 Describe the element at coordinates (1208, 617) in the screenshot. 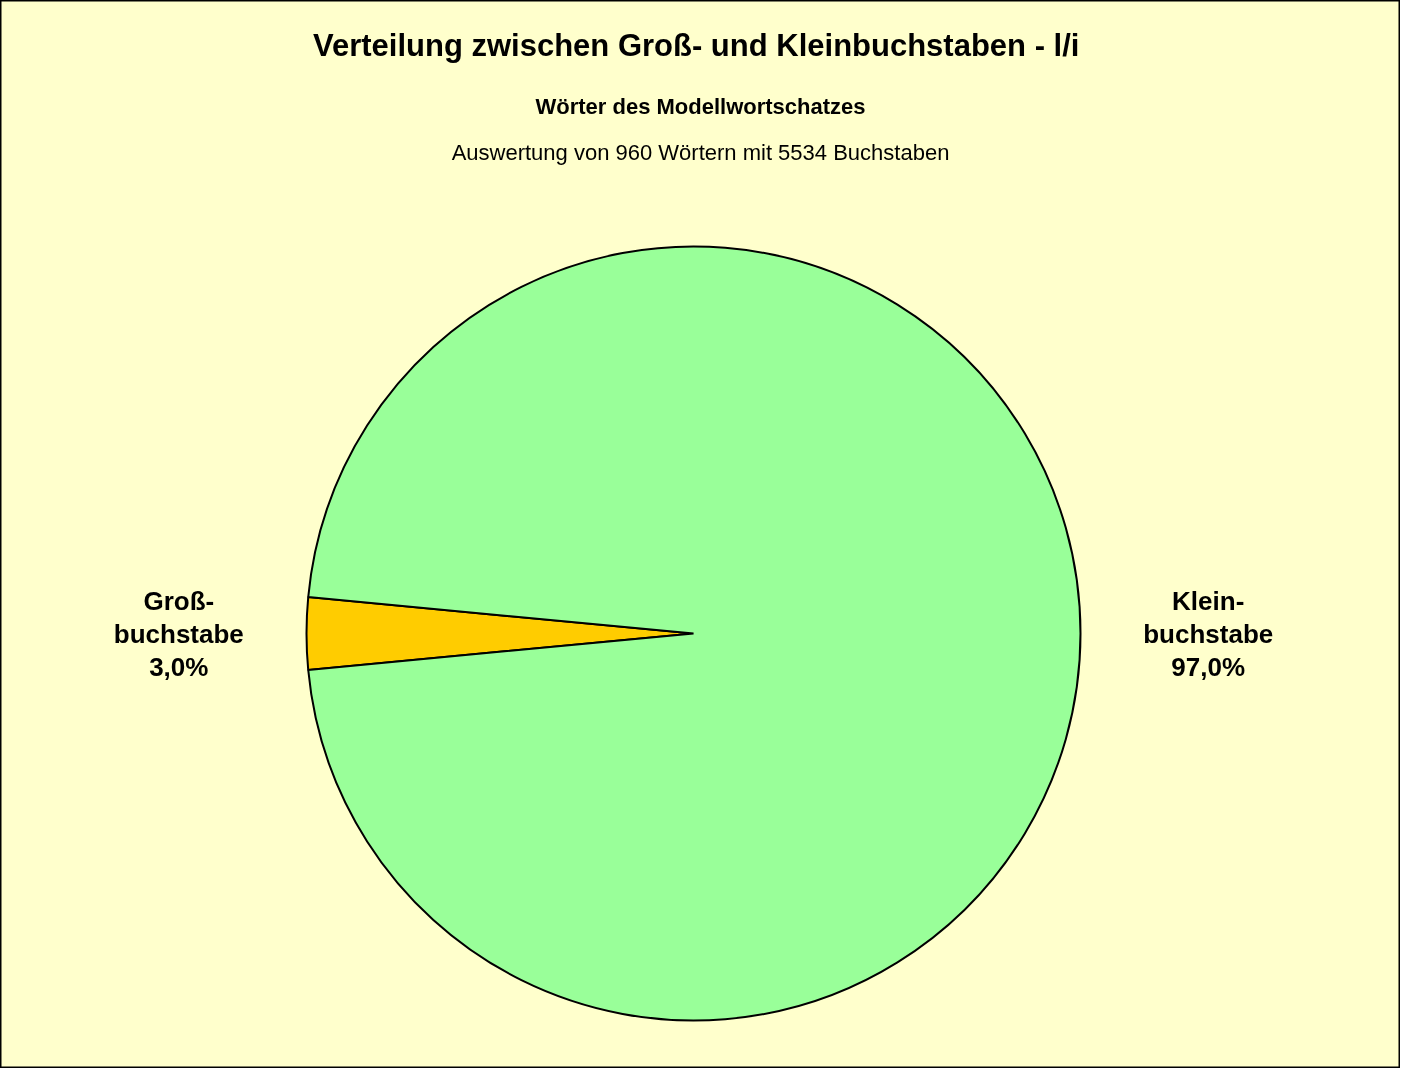

I see `slice-label: Klein- buchstabe` at that location.